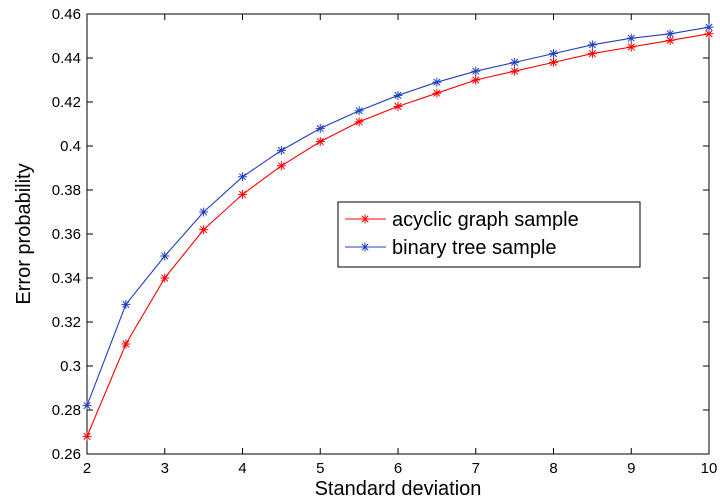 This screenshot has height=501, width=720. What do you see at coordinates (242, 468) in the screenshot?
I see `x-tick-label: 4` at bounding box center [242, 468].